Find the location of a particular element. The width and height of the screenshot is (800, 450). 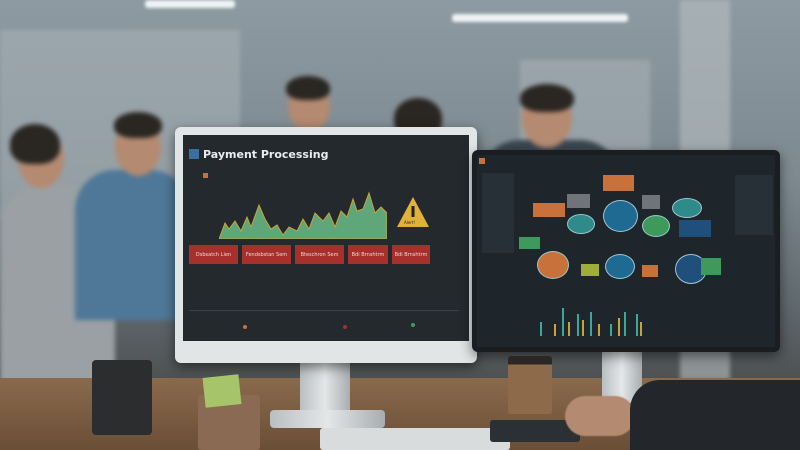

coffee-cup is located at coordinates (530, 385).